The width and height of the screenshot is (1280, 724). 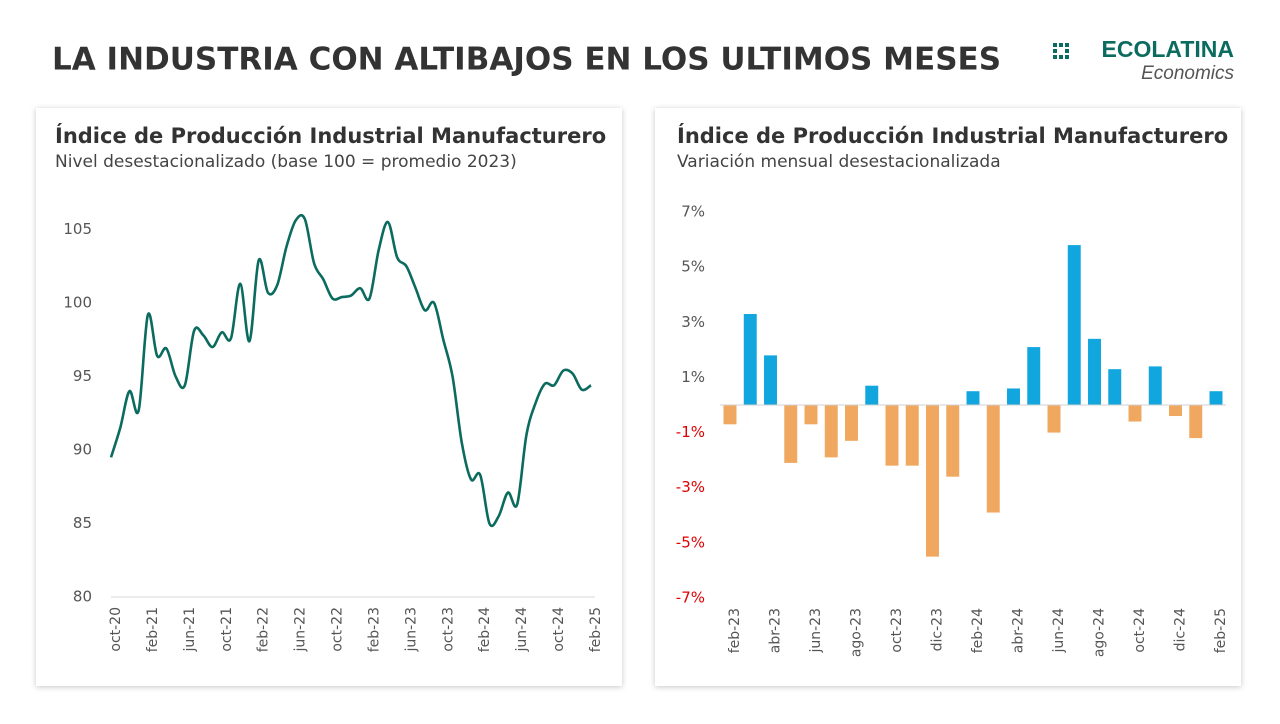 What do you see at coordinates (1187, 73) in the screenshot?
I see `logo-subtitle: Economics` at bounding box center [1187, 73].